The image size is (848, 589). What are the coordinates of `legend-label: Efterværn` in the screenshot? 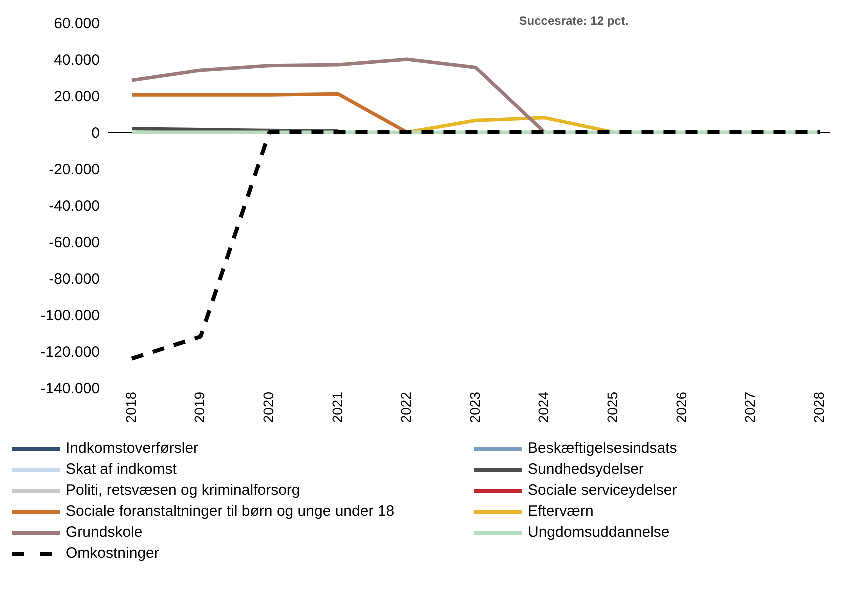 It's located at (561, 511).